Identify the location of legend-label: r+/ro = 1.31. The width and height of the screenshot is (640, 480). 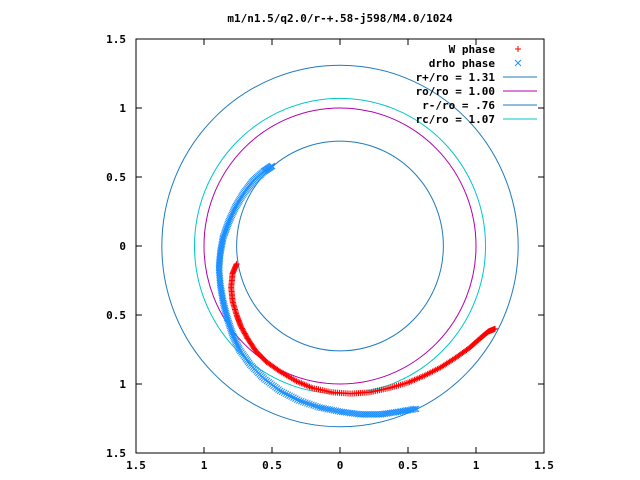
(456, 77).